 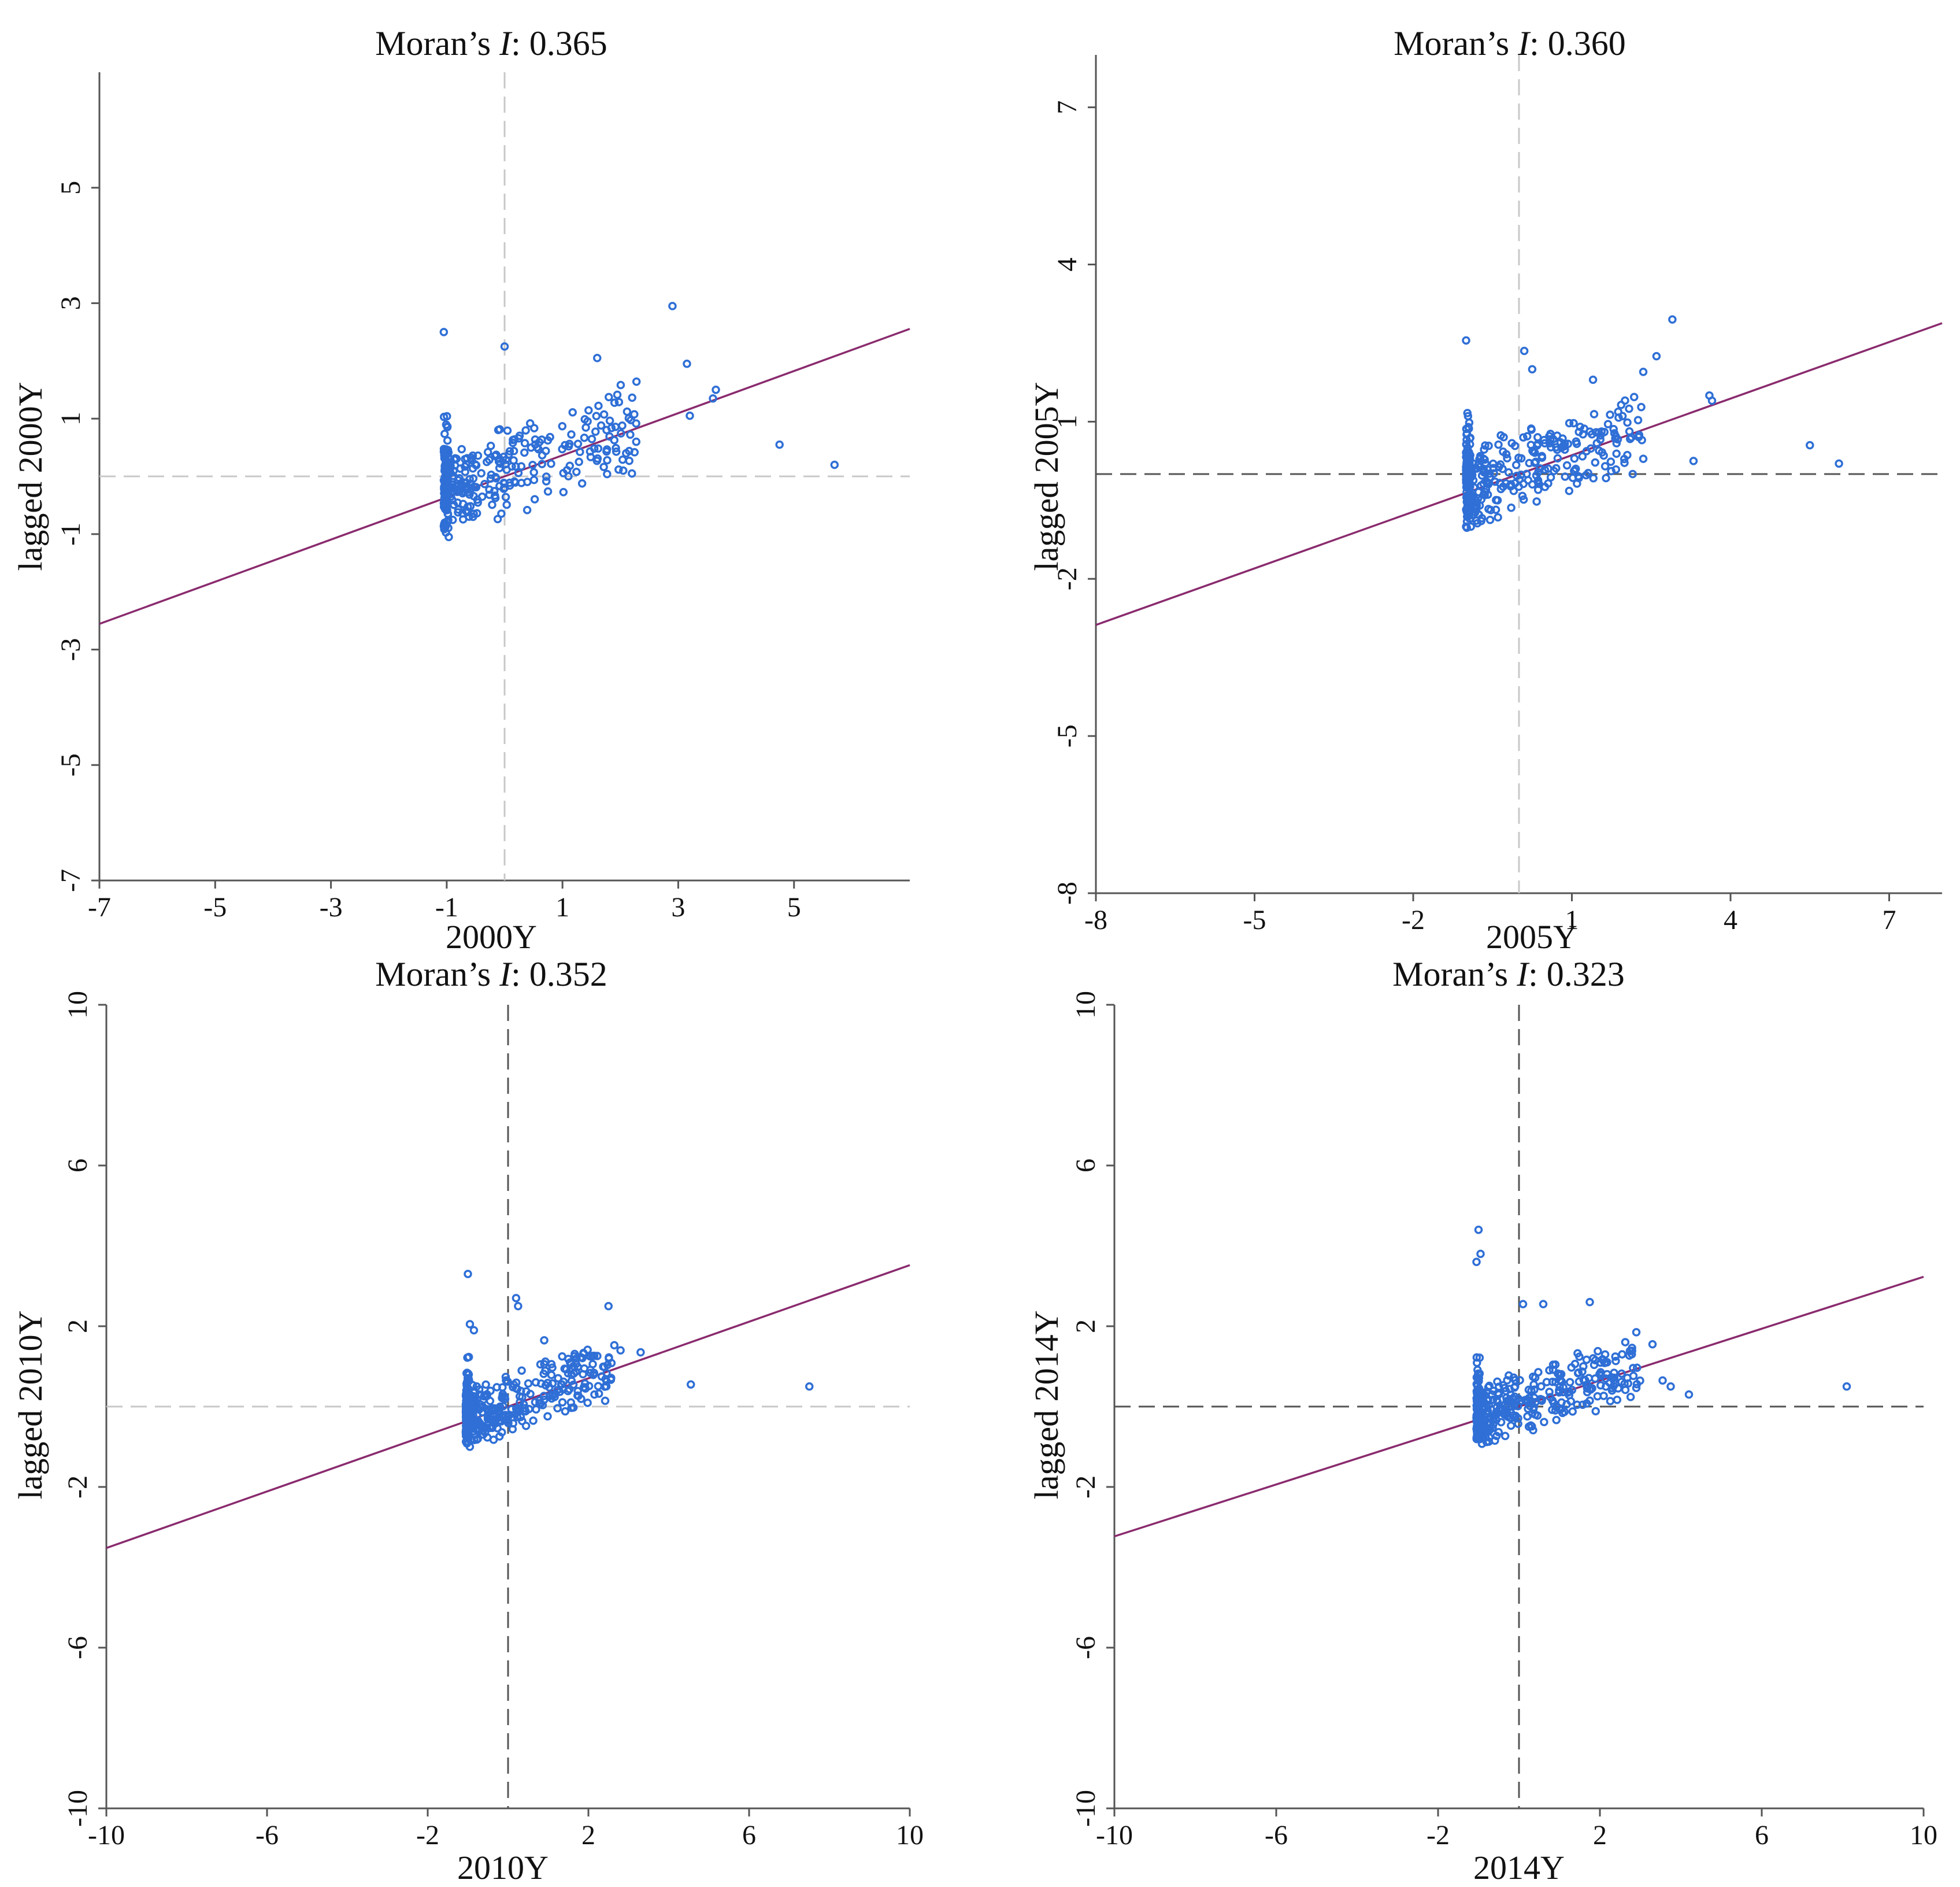 What do you see at coordinates (1086, 1486) in the screenshot?
I see `panel-2014-y-tick-label: -2` at bounding box center [1086, 1486].